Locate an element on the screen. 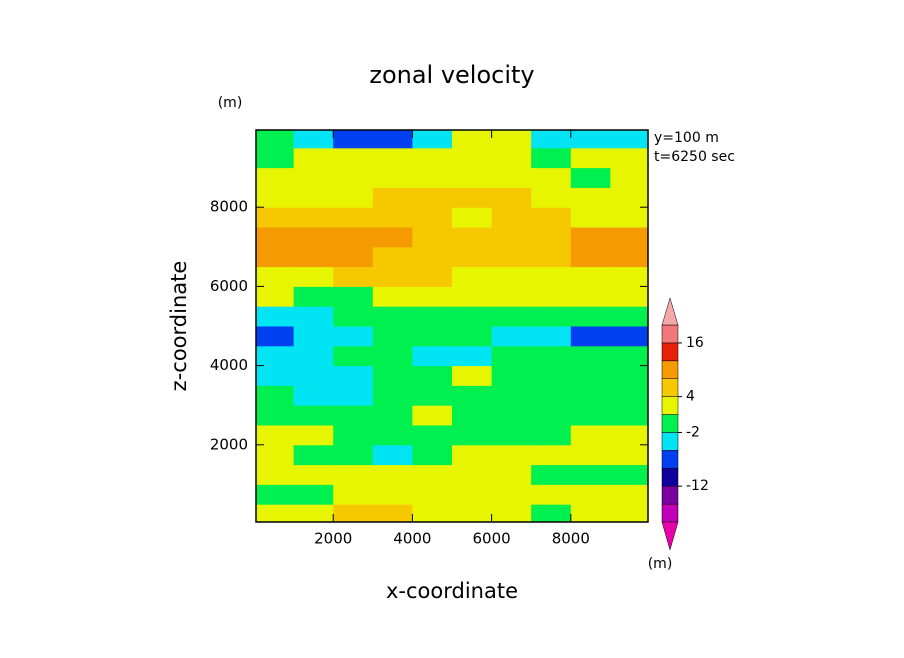 This screenshot has height=658, width=904. colorbar-tick-label: -2 is located at coordinates (693, 432).